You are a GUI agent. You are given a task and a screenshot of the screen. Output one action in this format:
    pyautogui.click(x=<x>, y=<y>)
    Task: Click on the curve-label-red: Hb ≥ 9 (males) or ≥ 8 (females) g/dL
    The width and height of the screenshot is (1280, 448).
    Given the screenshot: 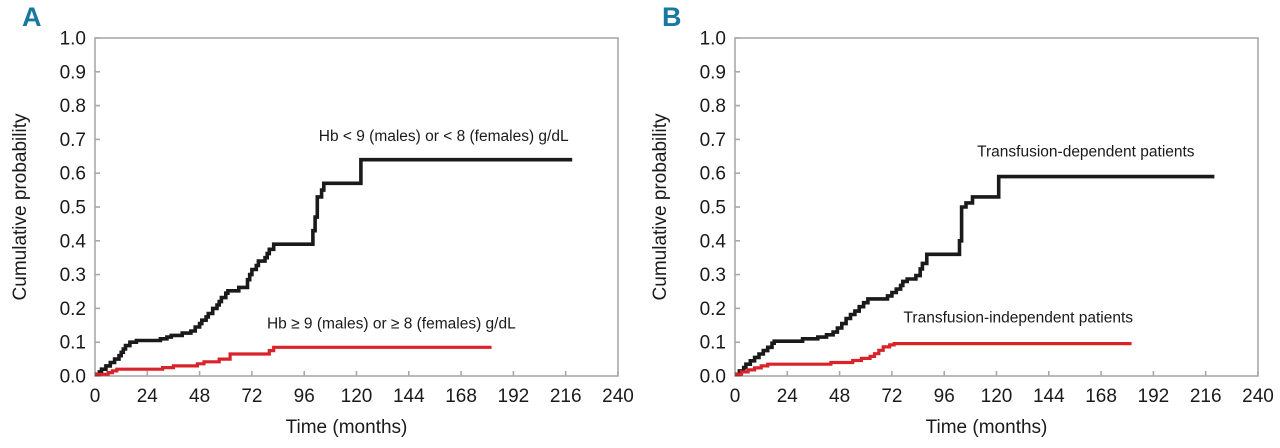 What is the action you would take?
    pyautogui.click(x=391, y=324)
    